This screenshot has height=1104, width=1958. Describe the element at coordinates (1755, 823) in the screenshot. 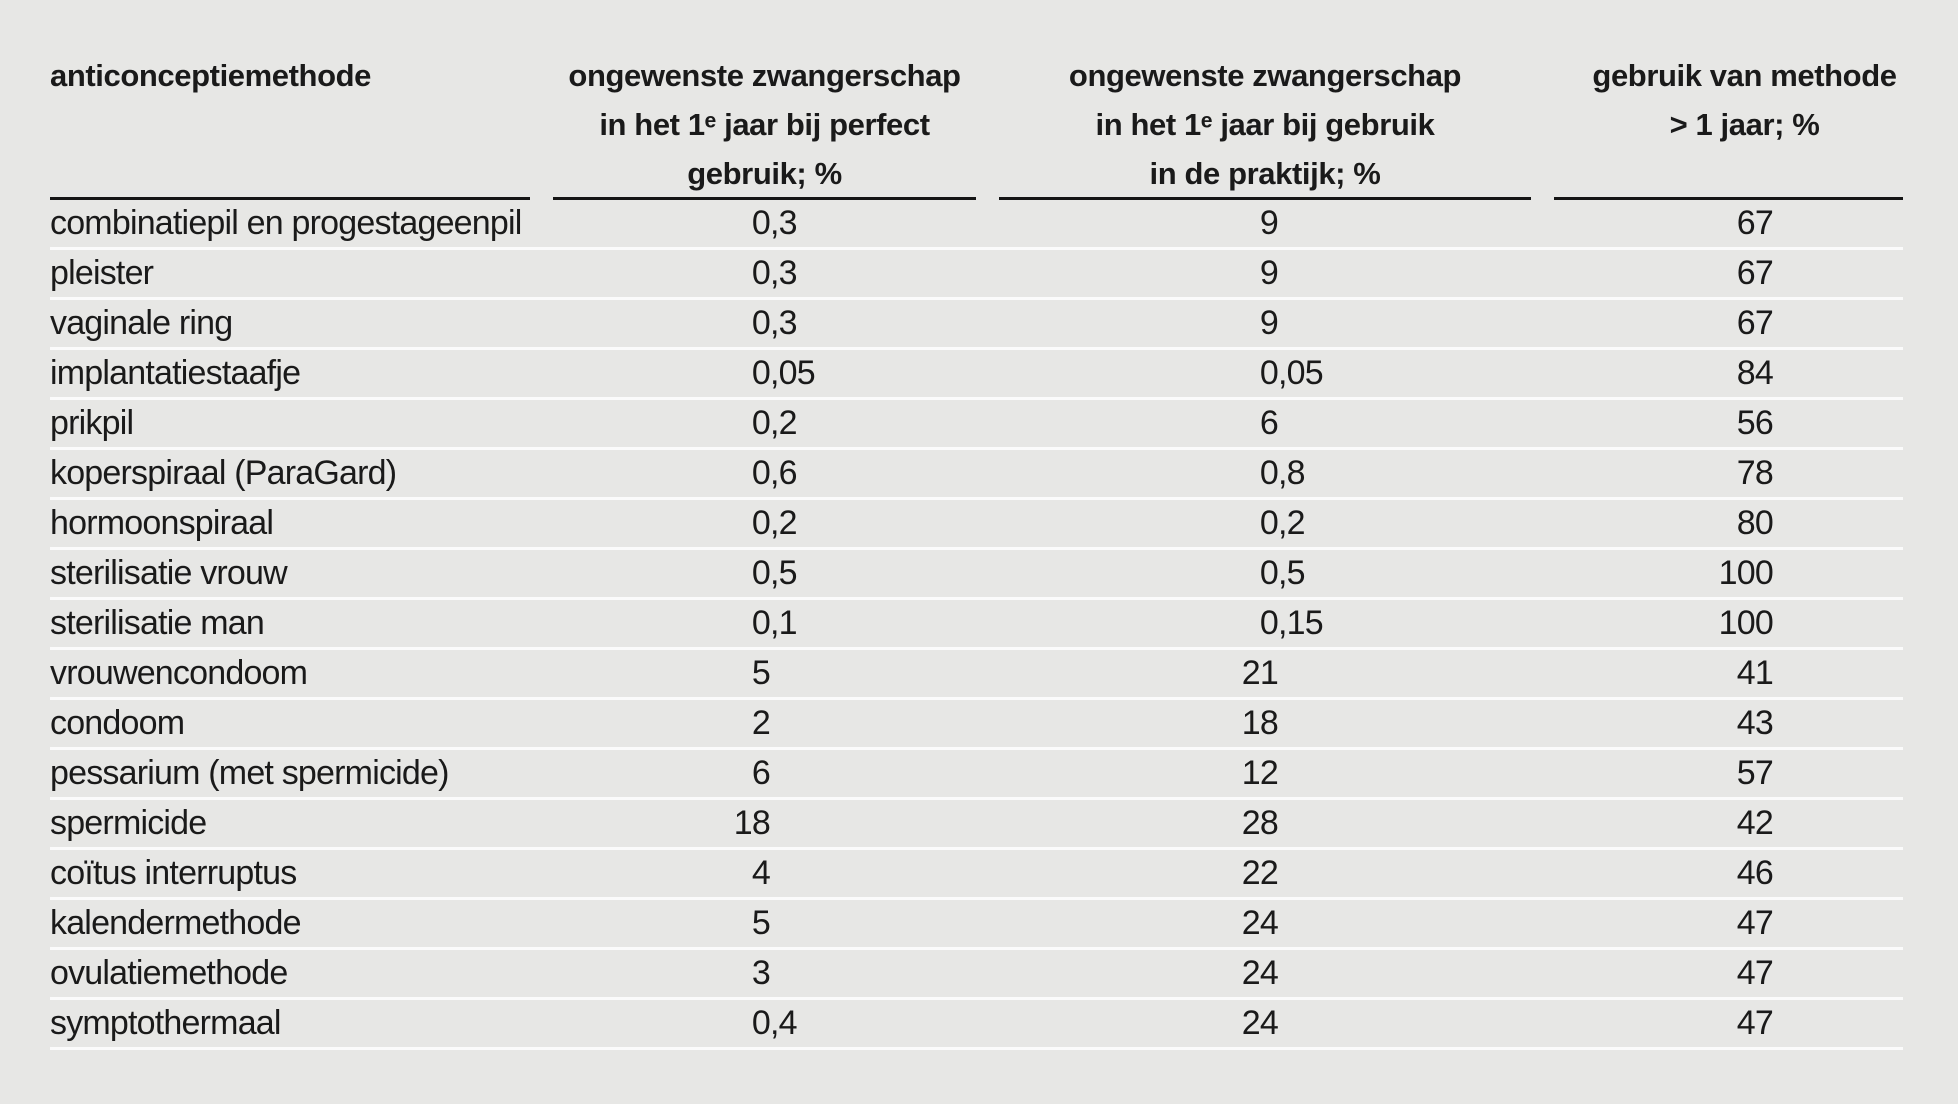

I see `cell-continuation: 42` at that location.